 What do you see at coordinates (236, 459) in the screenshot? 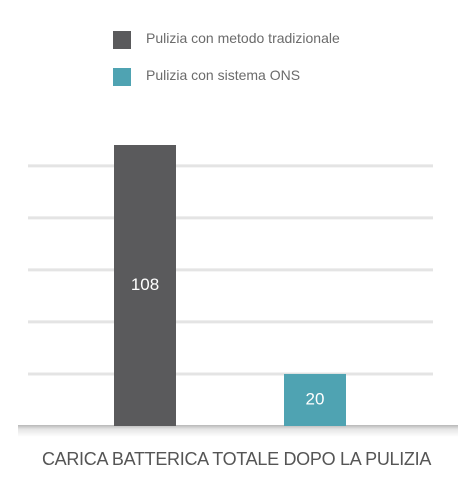
I see `chart-caption: CARICA BATTERICA TOTALE DOPO LA PULIZIA` at bounding box center [236, 459].